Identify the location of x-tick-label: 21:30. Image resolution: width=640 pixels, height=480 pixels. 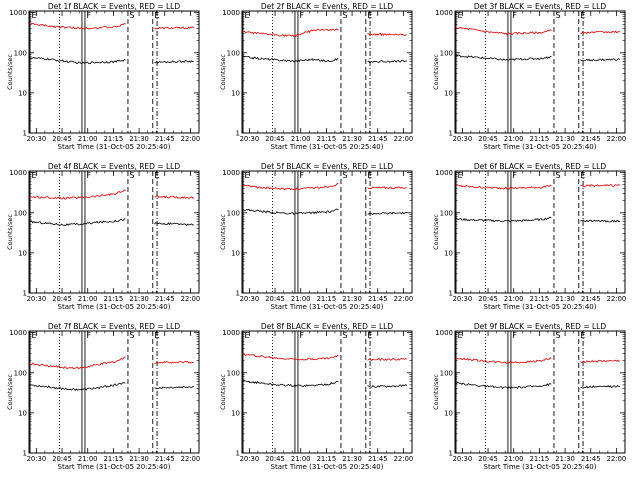
(565, 299).